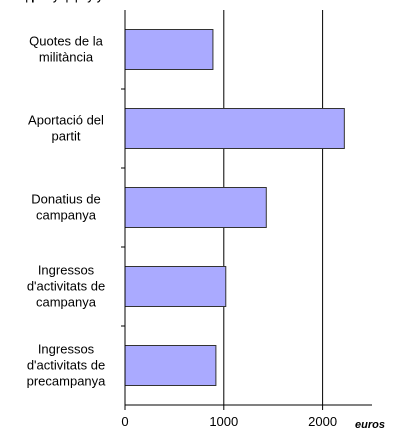 The image size is (409, 430). Describe the element at coordinates (322, 421) in the screenshot. I see `x-tick-label: 2000` at that location.